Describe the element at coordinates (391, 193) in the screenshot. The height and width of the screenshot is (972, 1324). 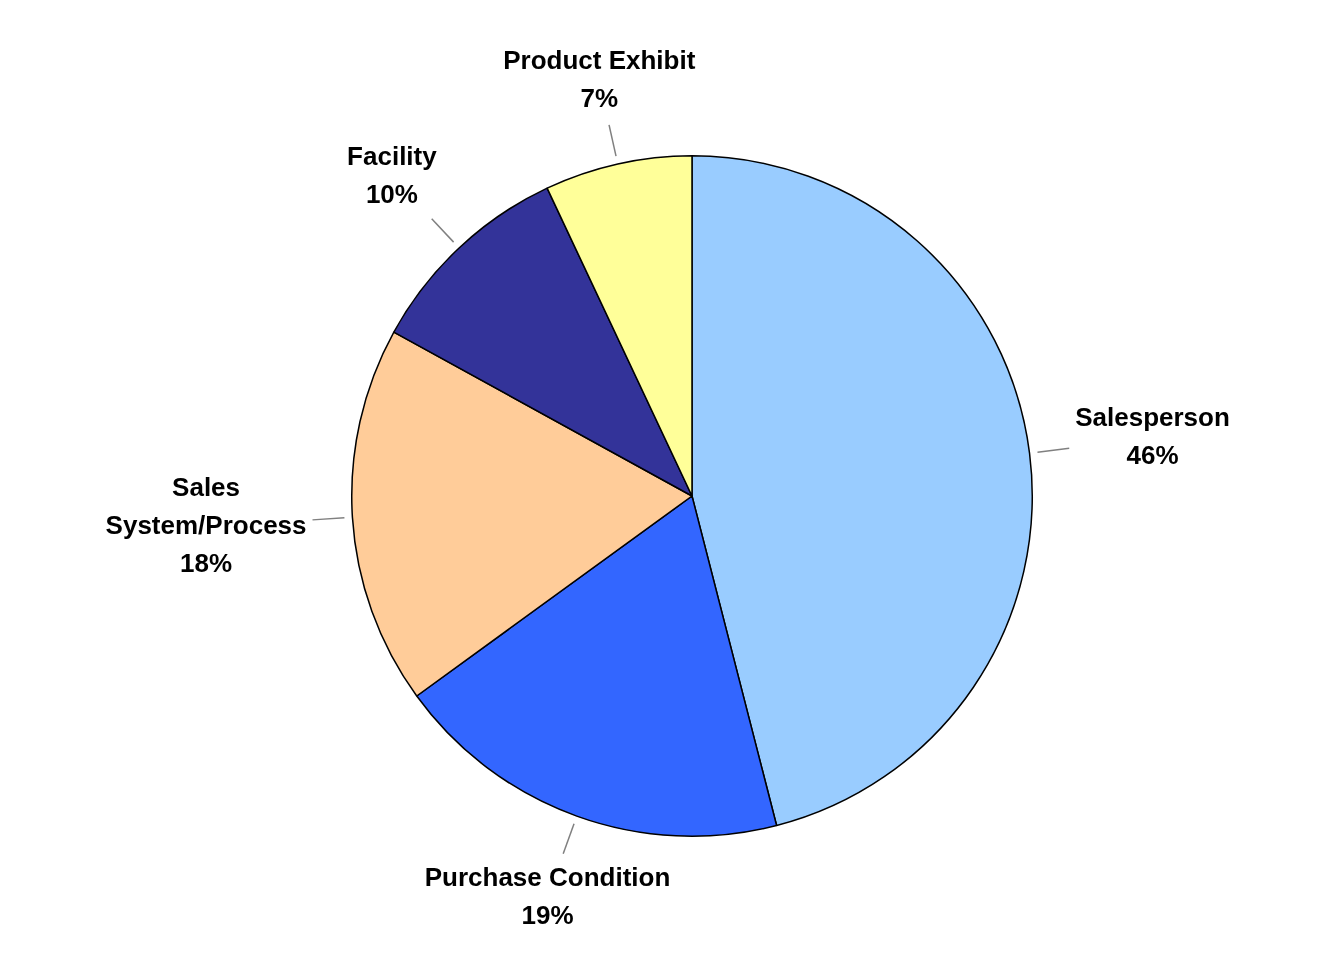
I see `data-label: 10%` at that location.